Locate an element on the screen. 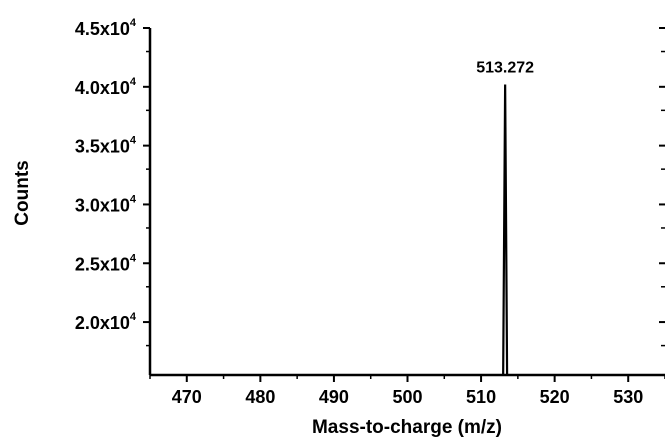  x-tick-label: 490 is located at coordinates (334, 397).